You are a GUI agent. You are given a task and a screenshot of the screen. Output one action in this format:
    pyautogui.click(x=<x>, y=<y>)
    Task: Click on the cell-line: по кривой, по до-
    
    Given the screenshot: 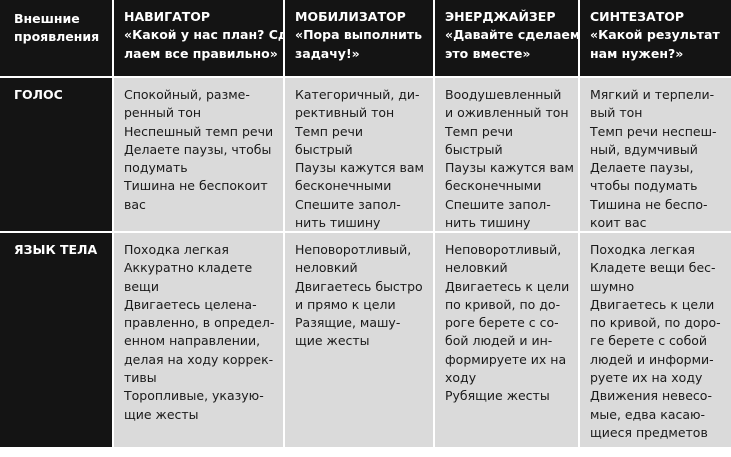 What is the action you would take?
    pyautogui.click(x=503, y=304)
    